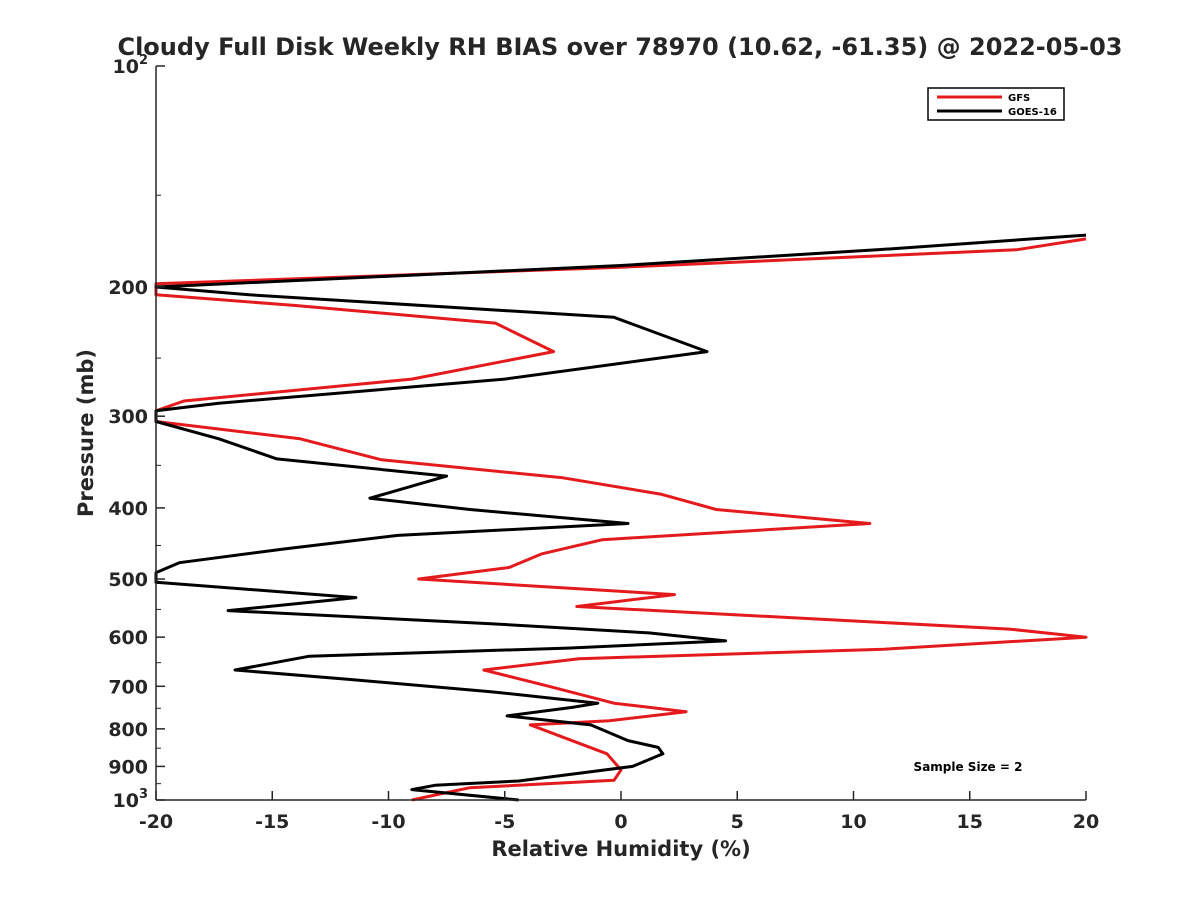 The height and width of the screenshot is (900, 1200). I want to click on y-tick-label: 500, so click(128, 580).